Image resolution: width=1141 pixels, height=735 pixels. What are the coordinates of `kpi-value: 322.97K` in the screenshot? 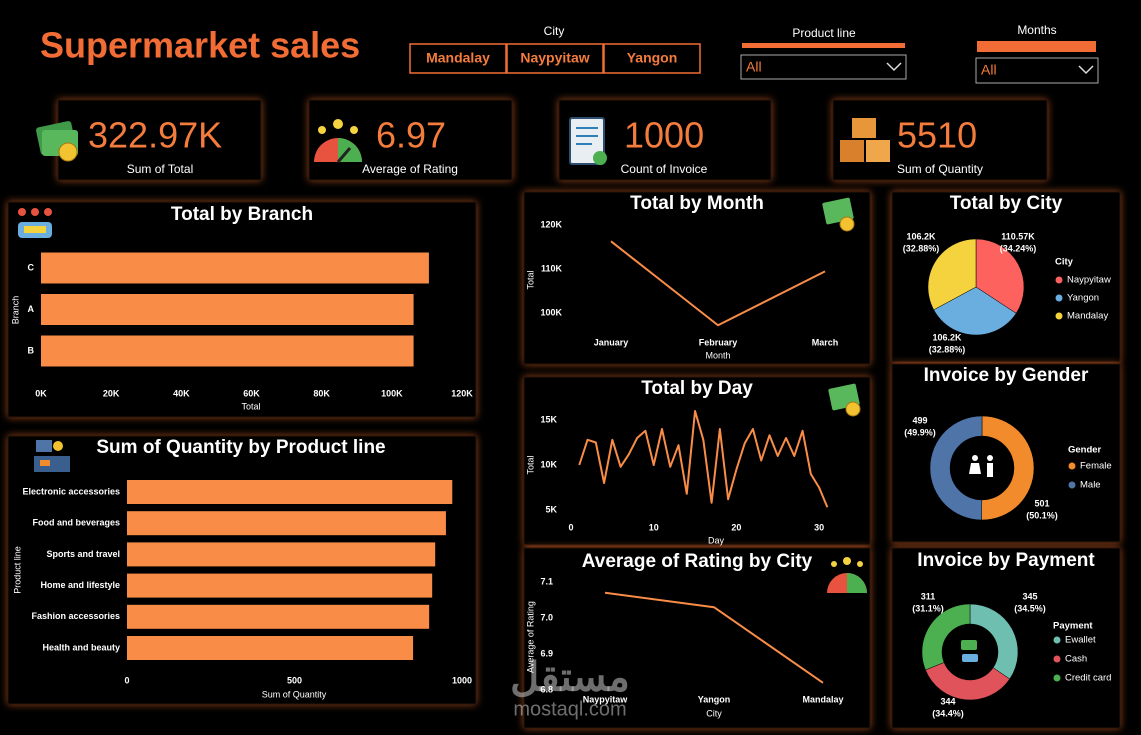 It's located at (155, 135).